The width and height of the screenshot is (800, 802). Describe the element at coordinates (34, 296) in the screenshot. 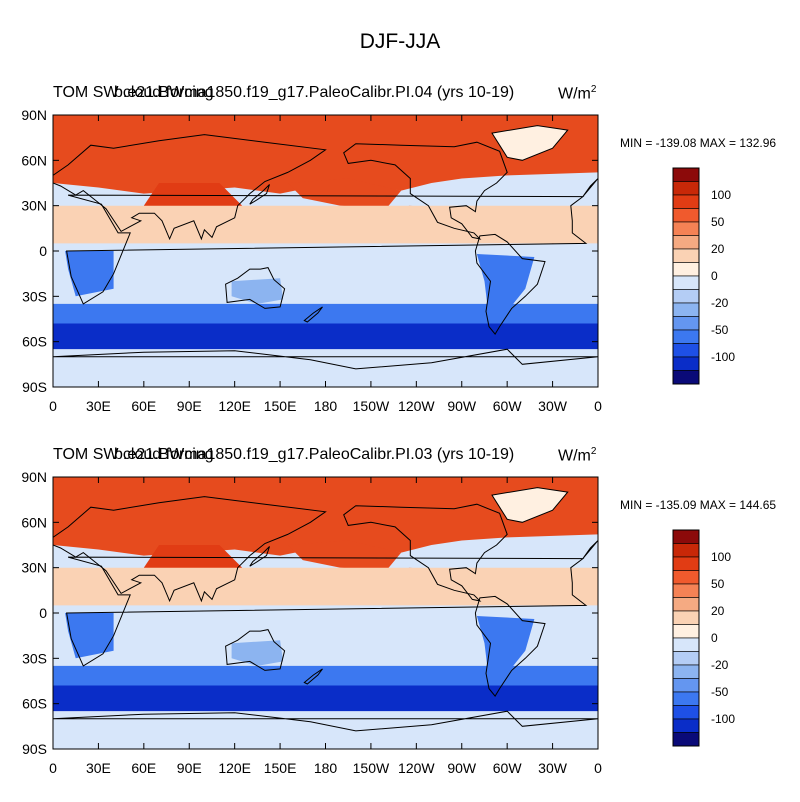

I see `lat-label: 30S` at that location.